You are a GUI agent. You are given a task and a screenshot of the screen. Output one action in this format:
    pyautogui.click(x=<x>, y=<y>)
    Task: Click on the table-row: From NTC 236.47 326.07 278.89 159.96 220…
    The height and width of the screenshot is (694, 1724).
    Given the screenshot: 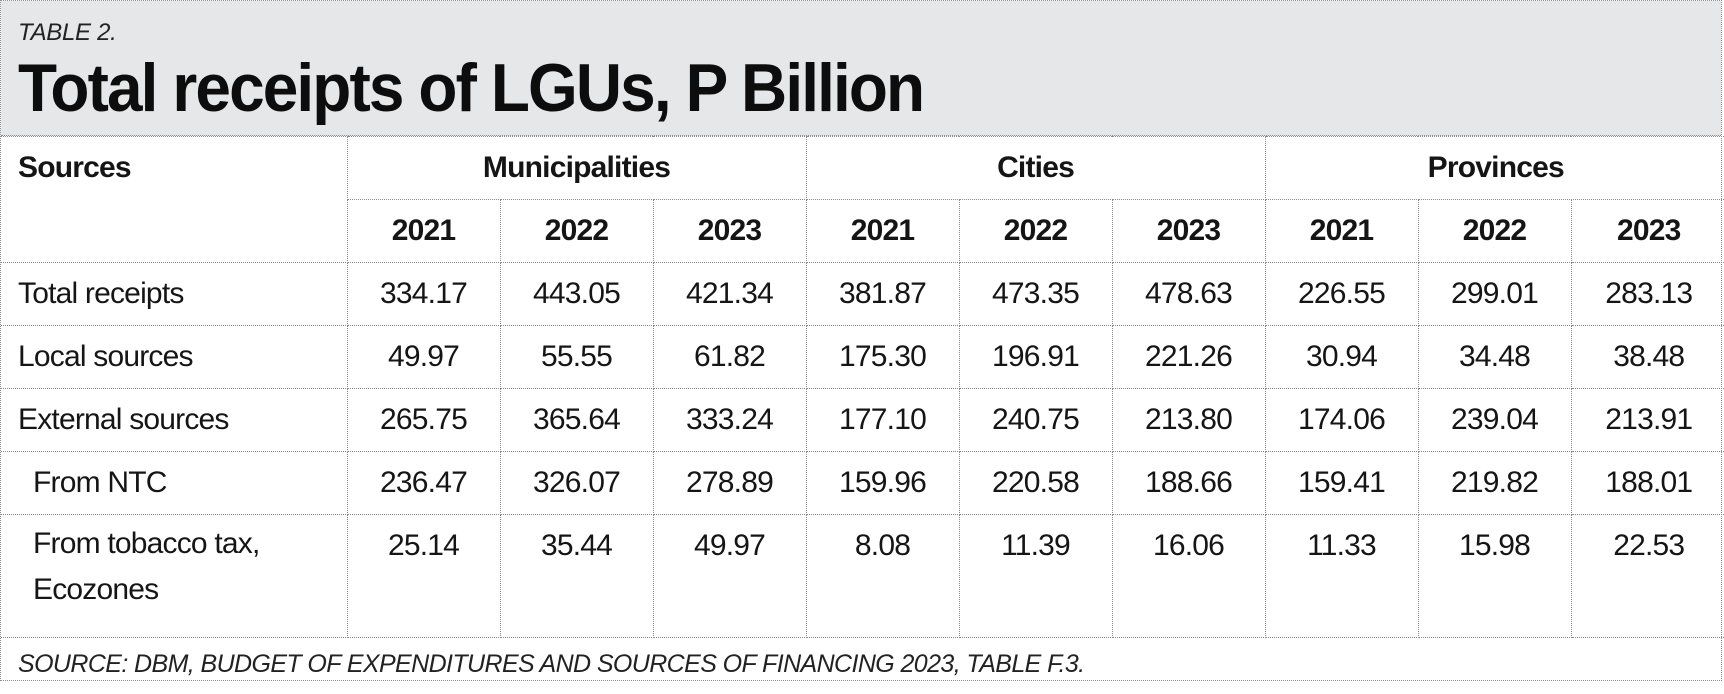 What is the action you would take?
    pyautogui.click(x=862, y=483)
    